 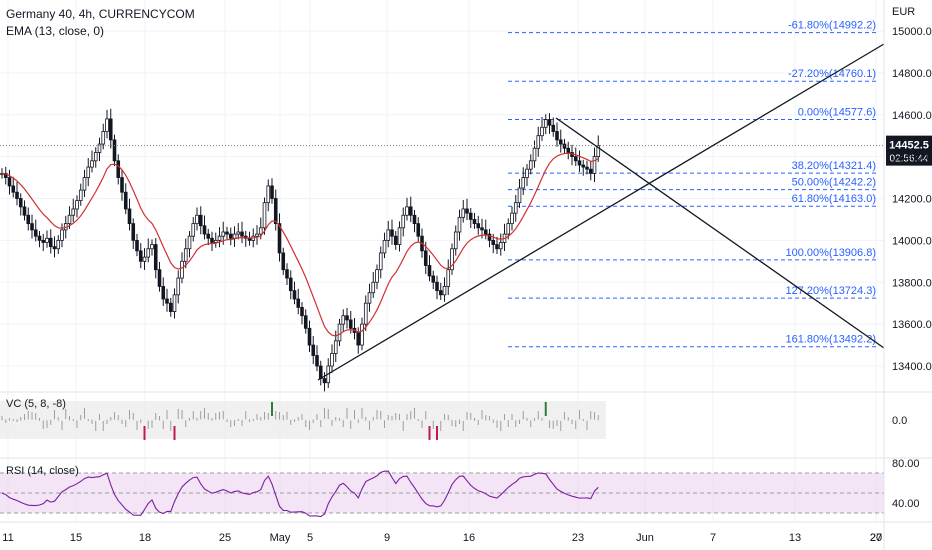 What do you see at coordinates (906, 504) in the screenshot?
I see `rsi-tick-label: 40.00` at bounding box center [906, 504].